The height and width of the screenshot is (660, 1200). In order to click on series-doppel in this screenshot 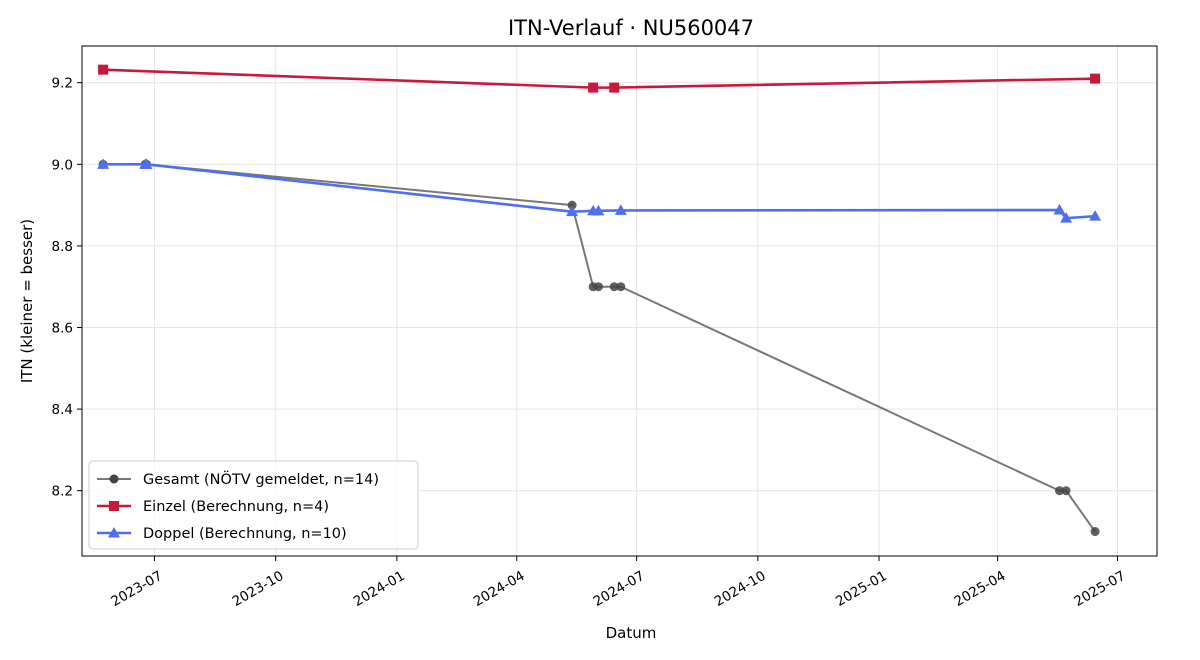, I will do `click(599, 190)`.